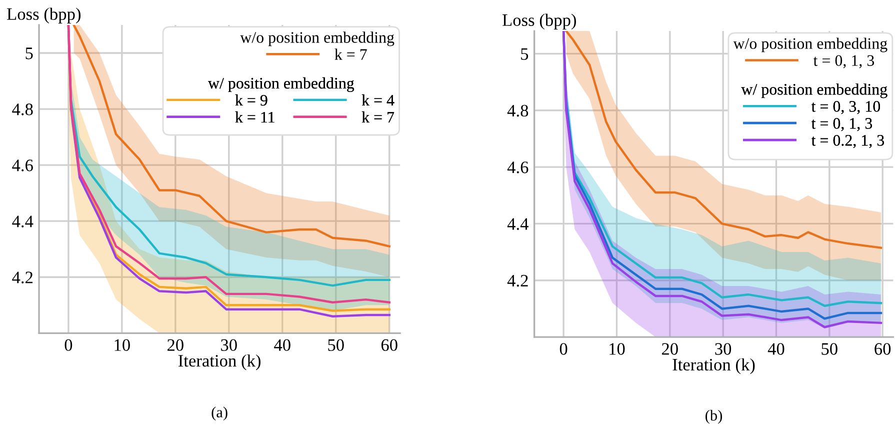 This screenshot has width=895, height=431. What do you see at coordinates (254, 116) in the screenshot?
I see `legend-label: k = 11` at bounding box center [254, 116].